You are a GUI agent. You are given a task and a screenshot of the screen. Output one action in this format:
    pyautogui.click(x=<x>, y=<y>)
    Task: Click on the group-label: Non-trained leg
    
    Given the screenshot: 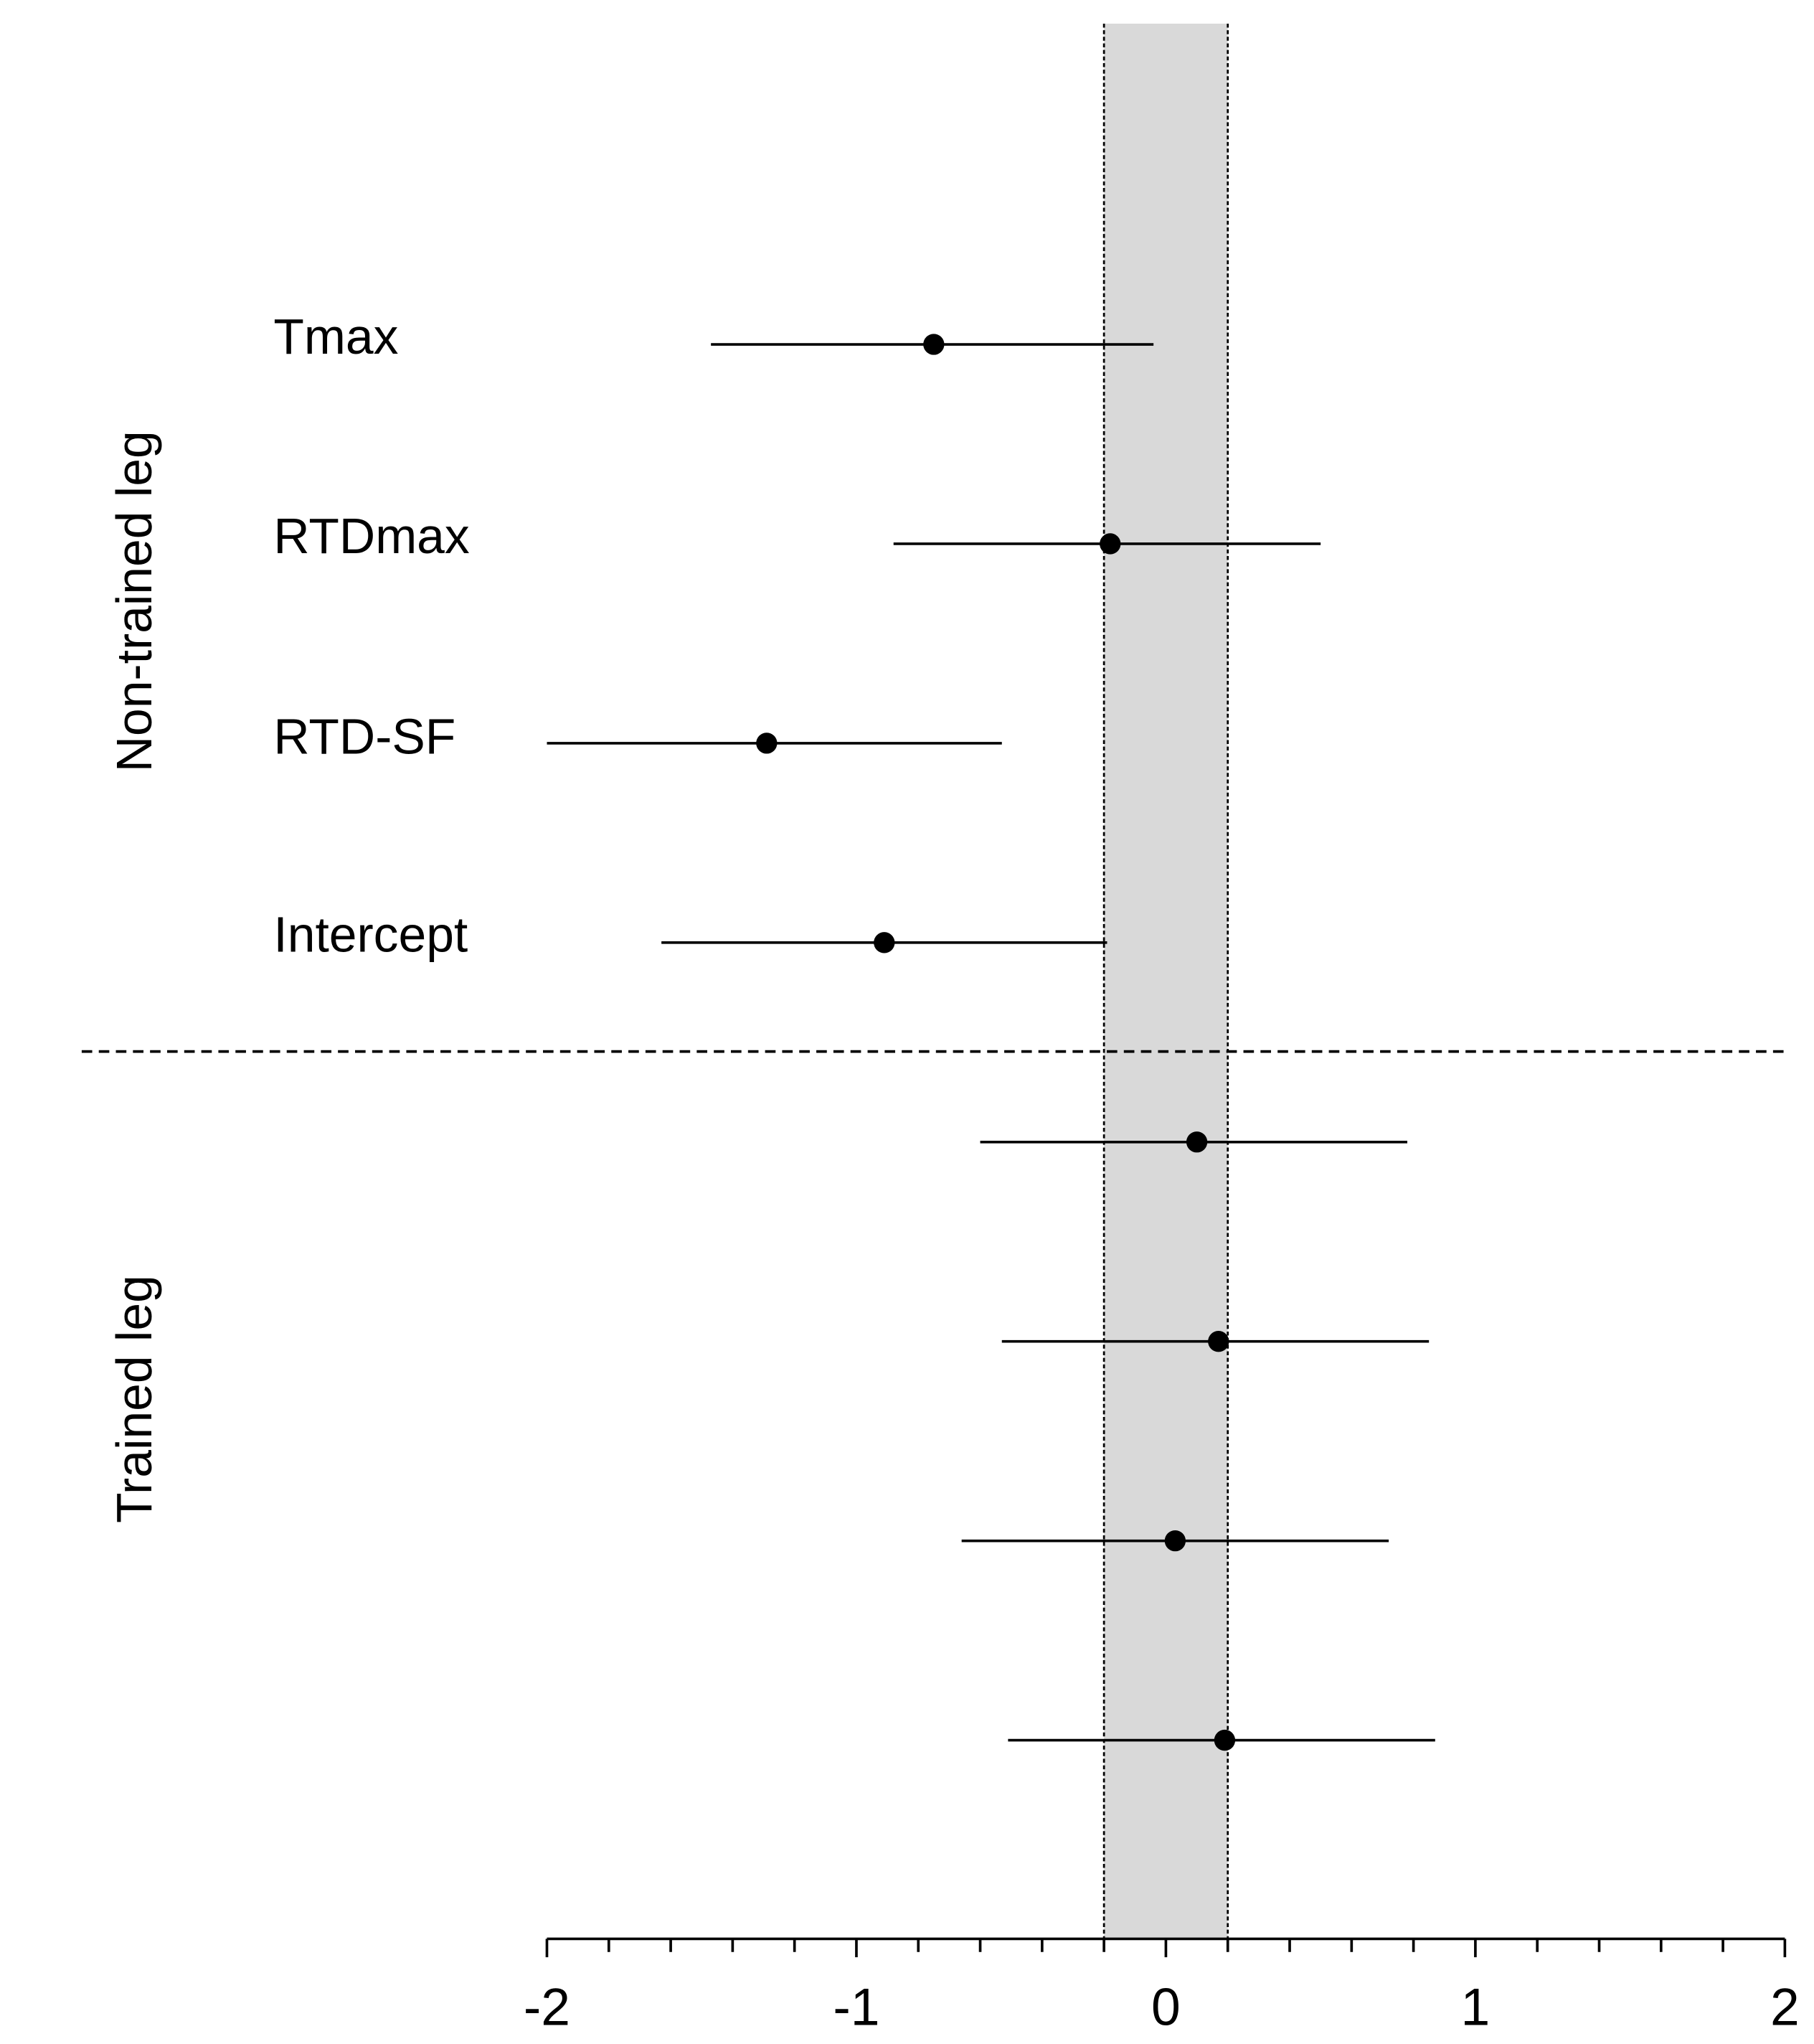 What is the action you would take?
    pyautogui.click(x=134, y=601)
    